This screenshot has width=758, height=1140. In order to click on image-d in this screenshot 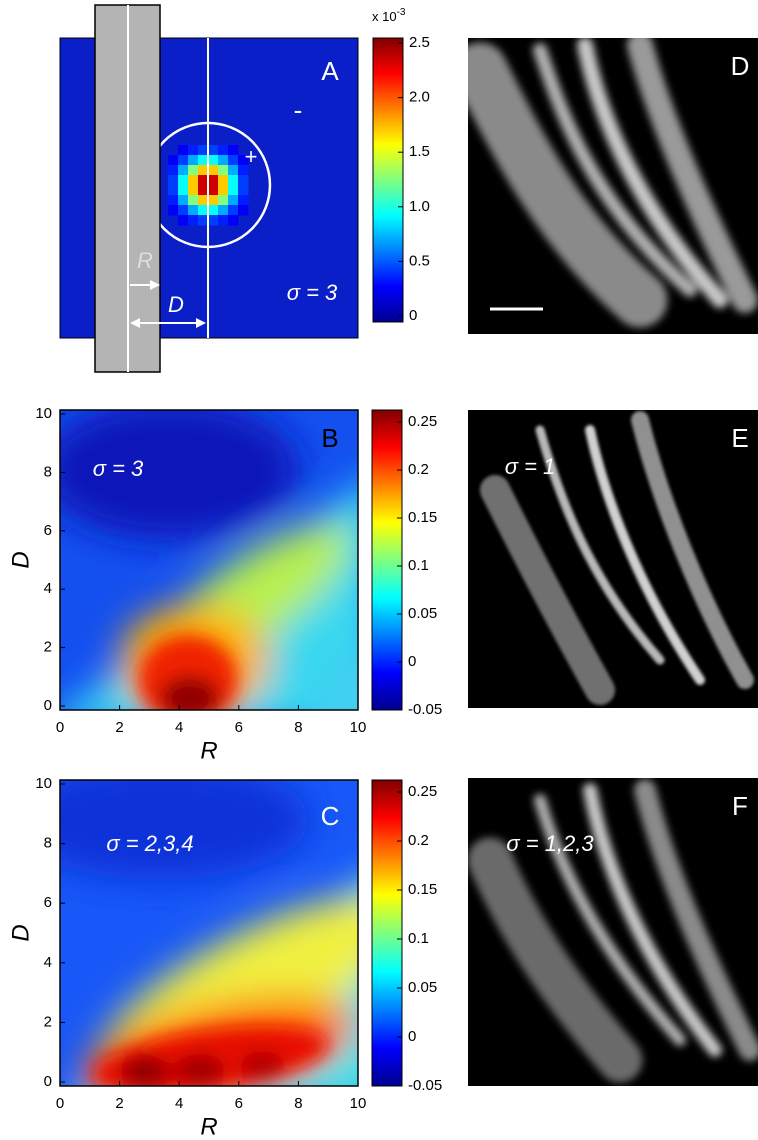, I will do `click(613, 186)`.